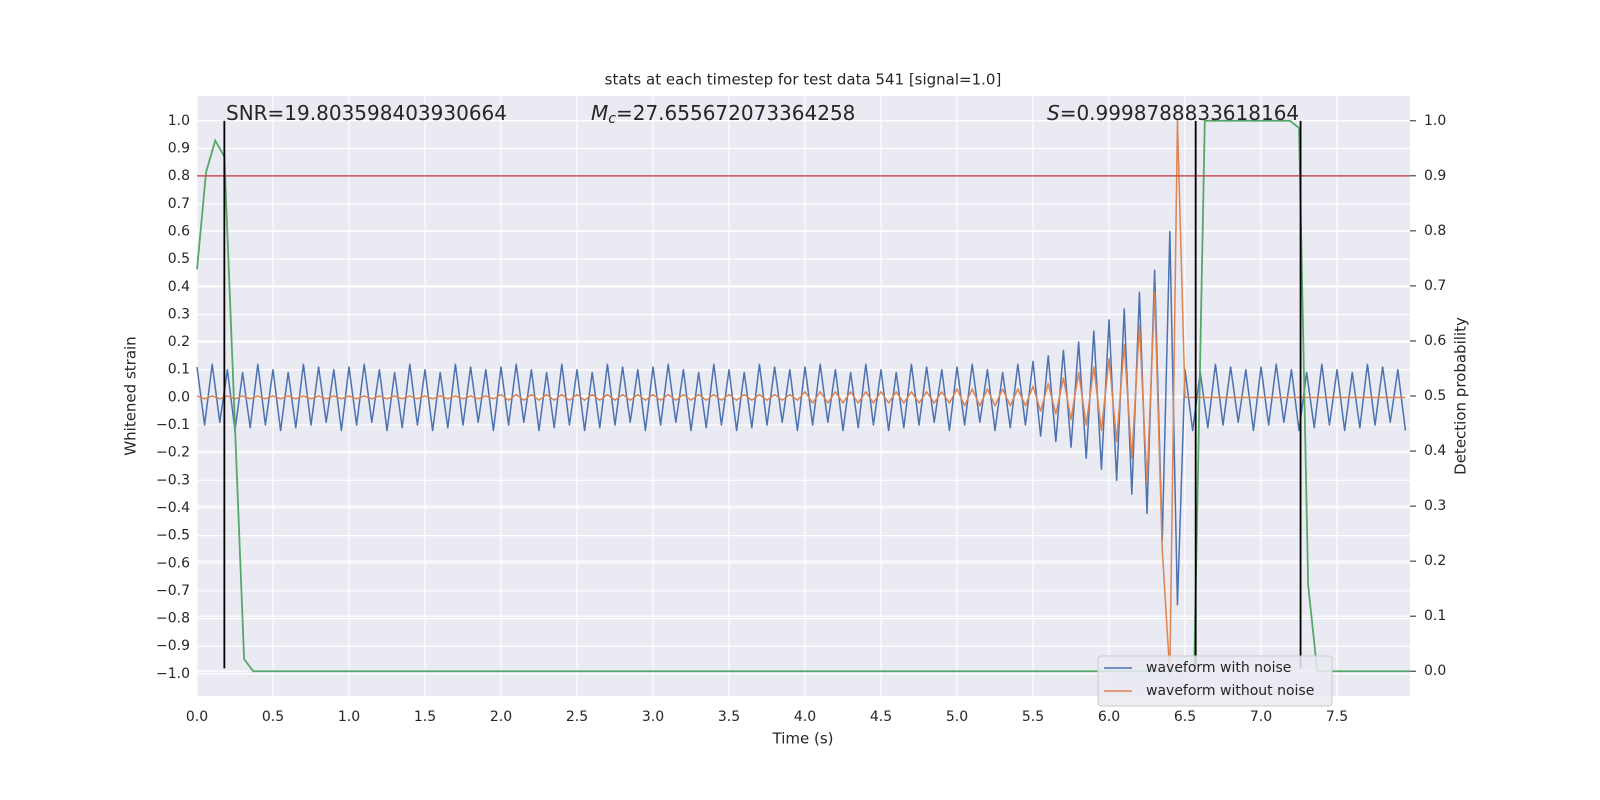 This screenshot has width=1600, height=800. What do you see at coordinates (179, 149) in the screenshot?
I see `y-tick-label: 0.9` at bounding box center [179, 149].